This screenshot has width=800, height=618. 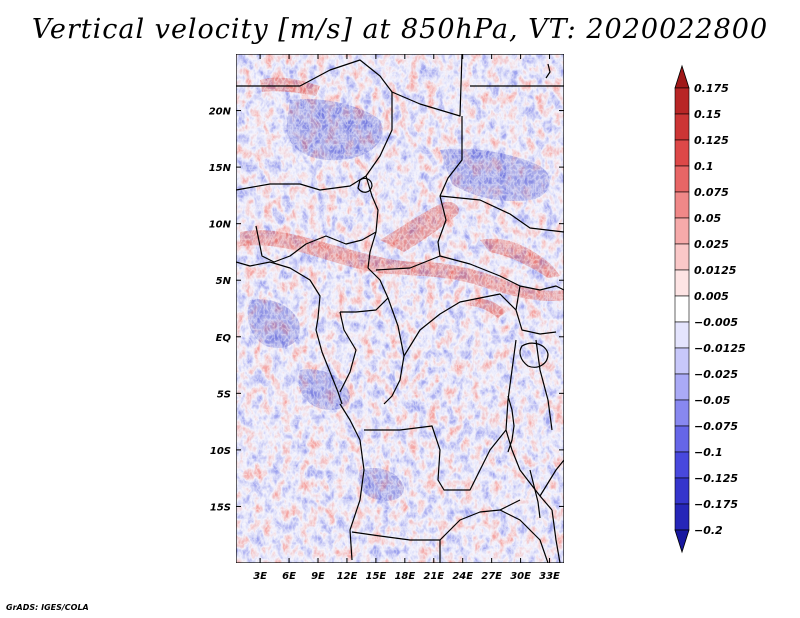 I want to click on lat-label: 20N, so click(x=220, y=112).